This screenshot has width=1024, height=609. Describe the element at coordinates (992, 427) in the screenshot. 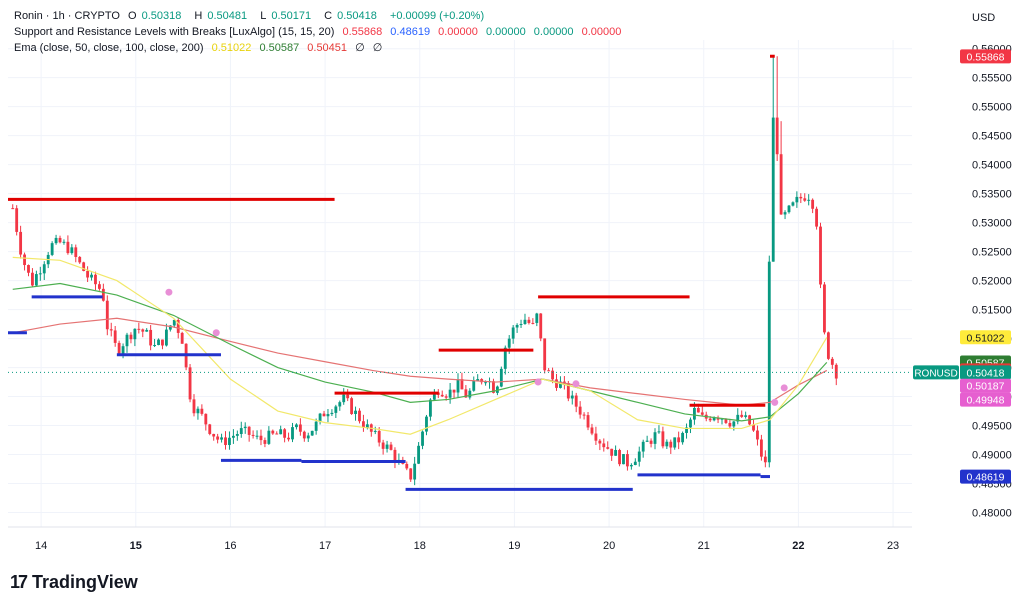

I see `y-tick-label: 0.49500` at that location.